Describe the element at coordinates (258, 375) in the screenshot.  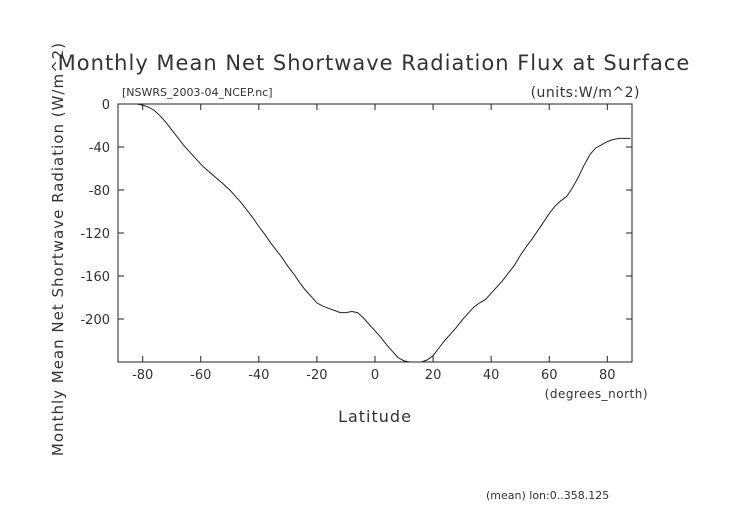
I see `x-tick-label: -40` at that location.